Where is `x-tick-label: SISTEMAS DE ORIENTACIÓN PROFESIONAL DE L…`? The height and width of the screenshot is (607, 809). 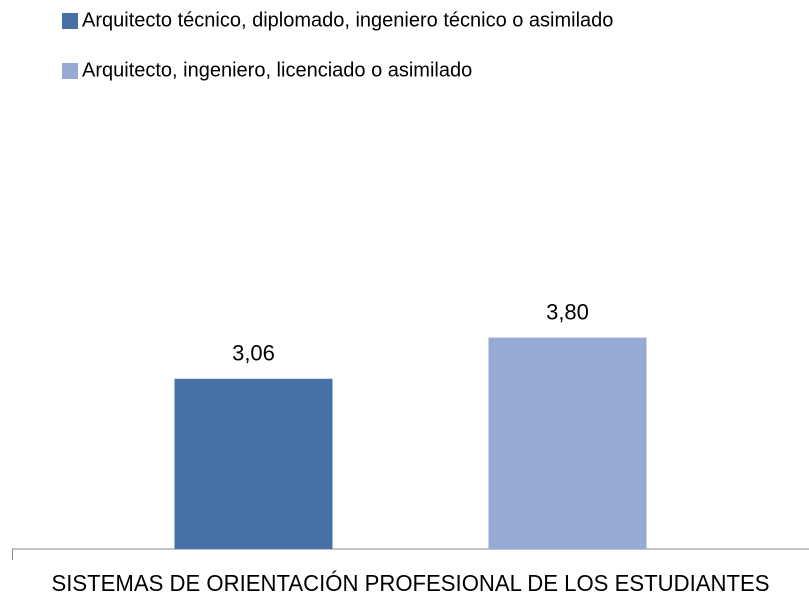 x-tick-label: SISTEMAS DE ORIENTACIÓN PROFESIONAL DE L… is located at coordinates (411, 583).